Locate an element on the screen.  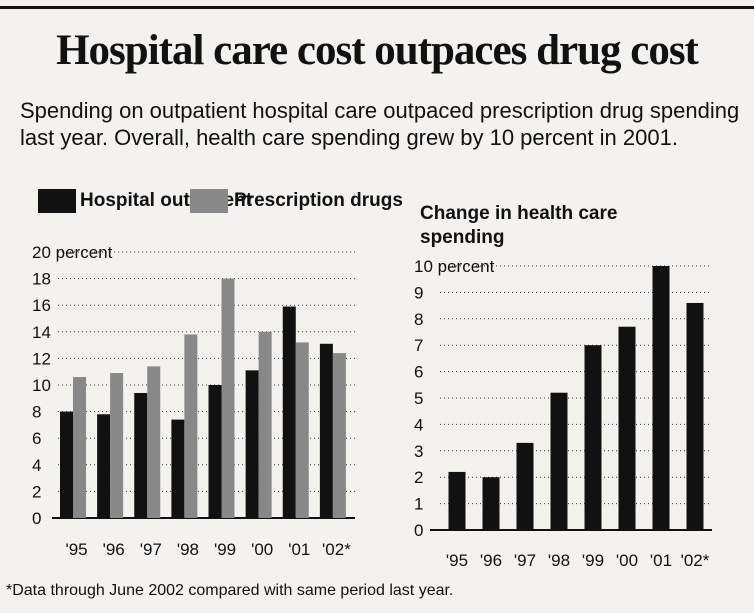
left-x-tick-label: '97 is located at coordinates (151, 549).